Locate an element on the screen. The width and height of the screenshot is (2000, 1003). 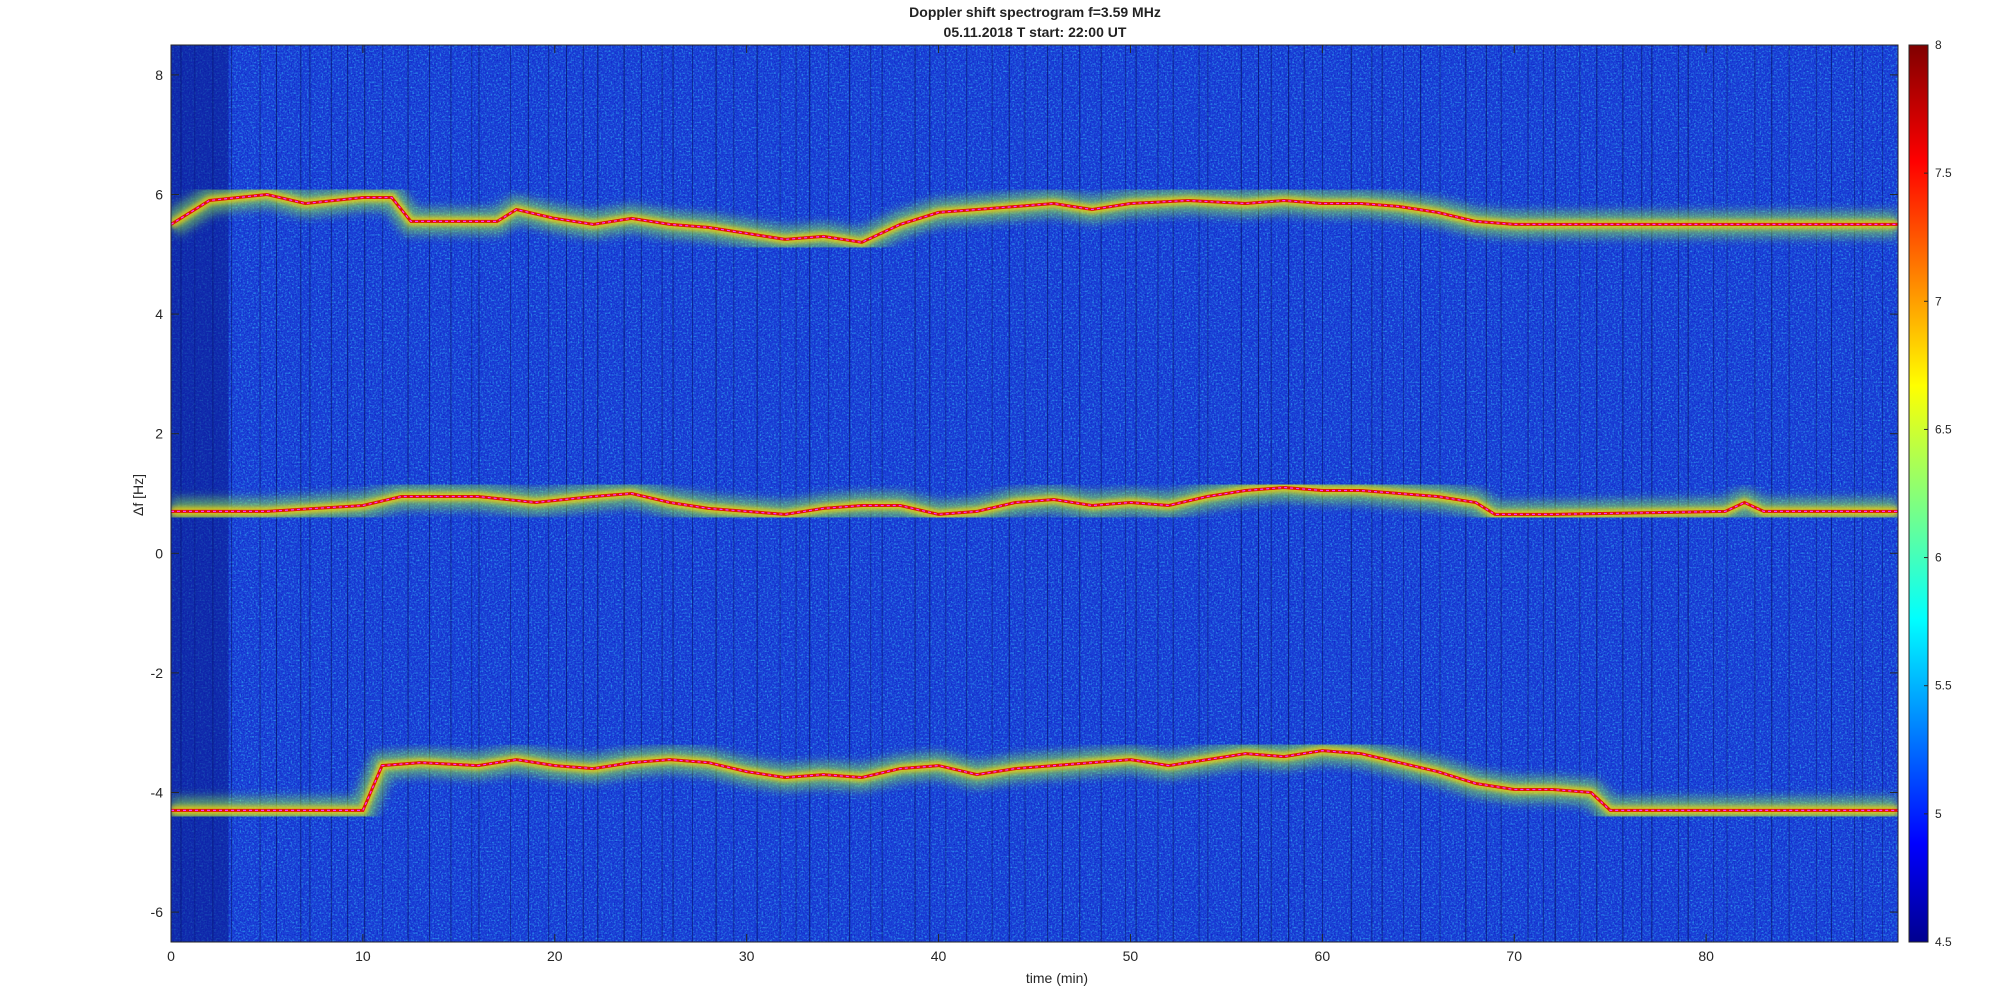
x-tick-label: 0 is located at coordinates (171, 956).